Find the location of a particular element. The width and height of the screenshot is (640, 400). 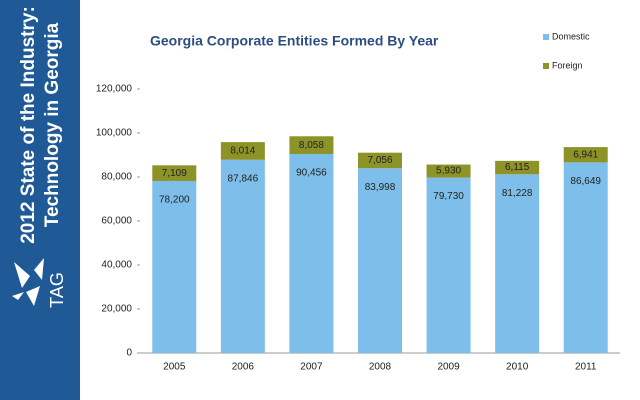

sidebar is located at coordinates (40, 200).